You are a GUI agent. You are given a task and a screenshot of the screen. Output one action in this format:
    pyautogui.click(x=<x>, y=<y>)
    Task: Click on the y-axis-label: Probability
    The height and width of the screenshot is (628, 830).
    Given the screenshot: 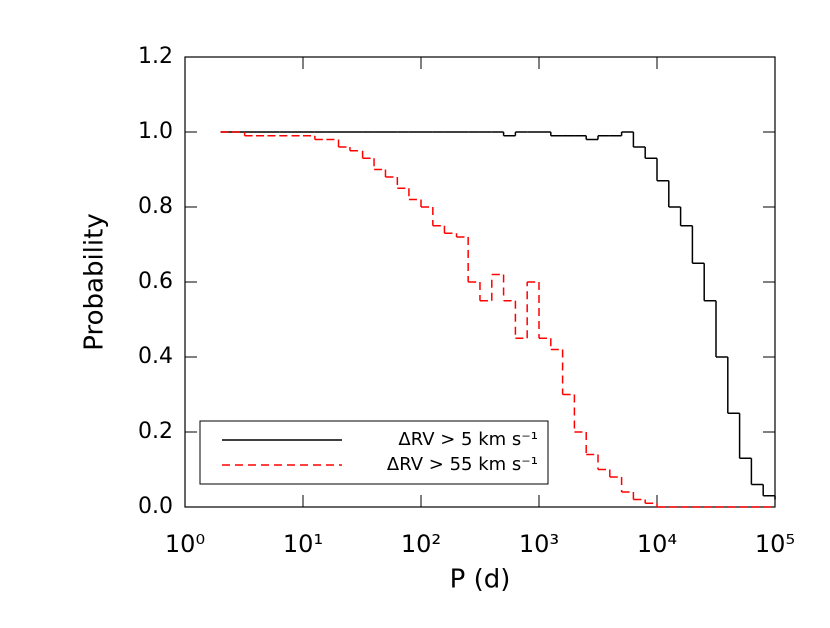 What is the action you would take?
    pyautogui.click(x=95, y=281)
    